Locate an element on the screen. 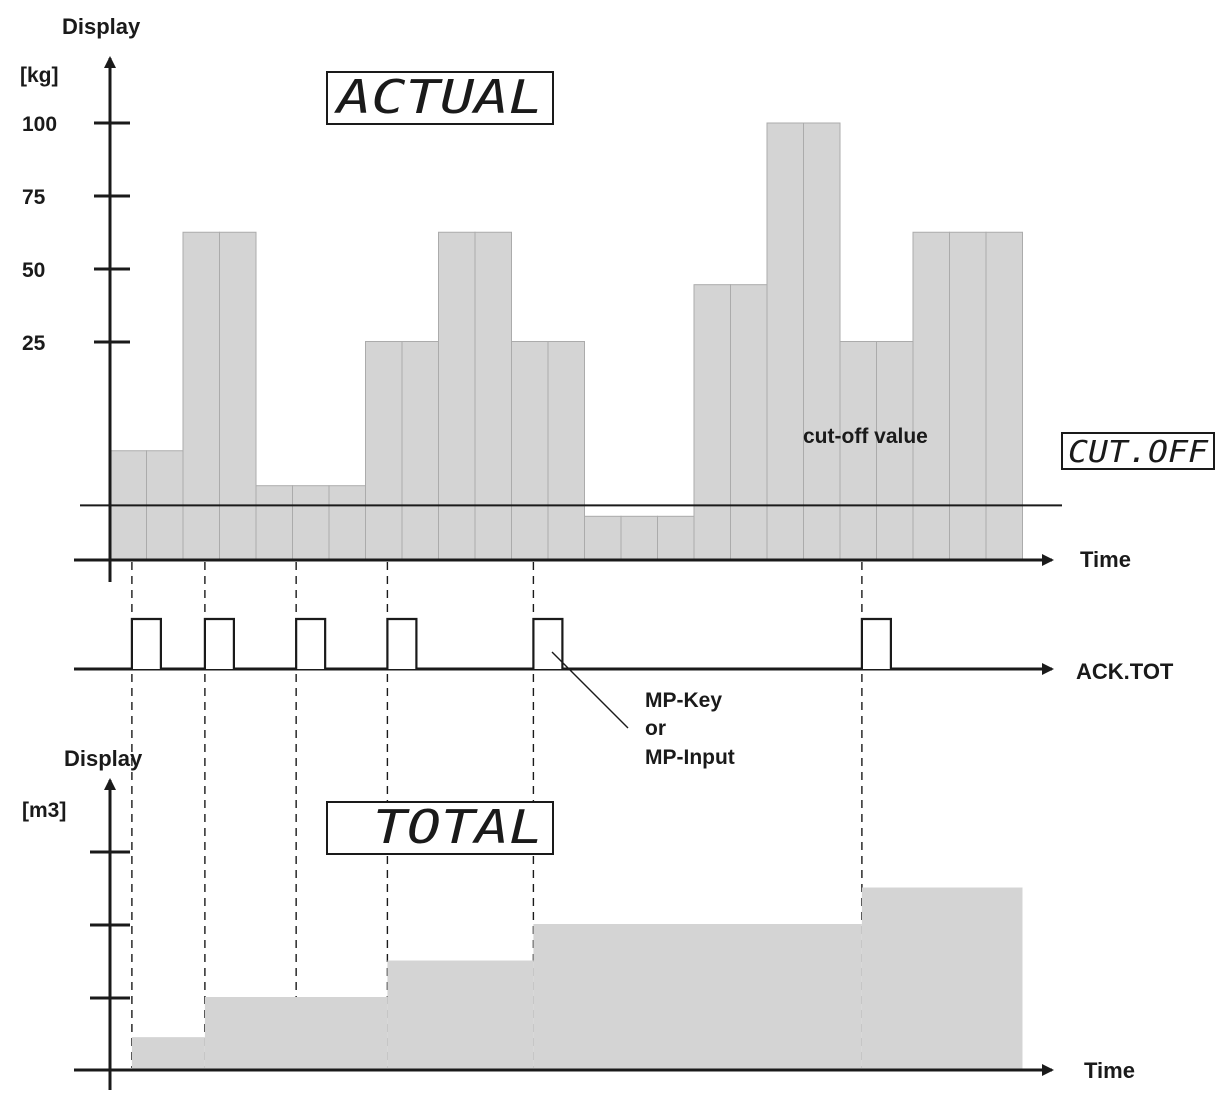  total-display: TOTAL is located at coordinates (440, 827).